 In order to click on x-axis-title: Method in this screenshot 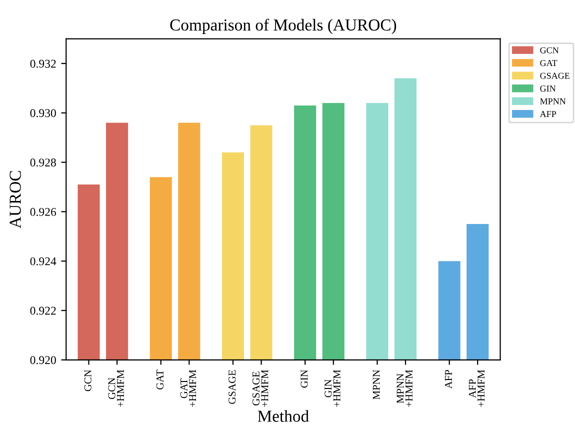, I will do `click(283, 416)`.